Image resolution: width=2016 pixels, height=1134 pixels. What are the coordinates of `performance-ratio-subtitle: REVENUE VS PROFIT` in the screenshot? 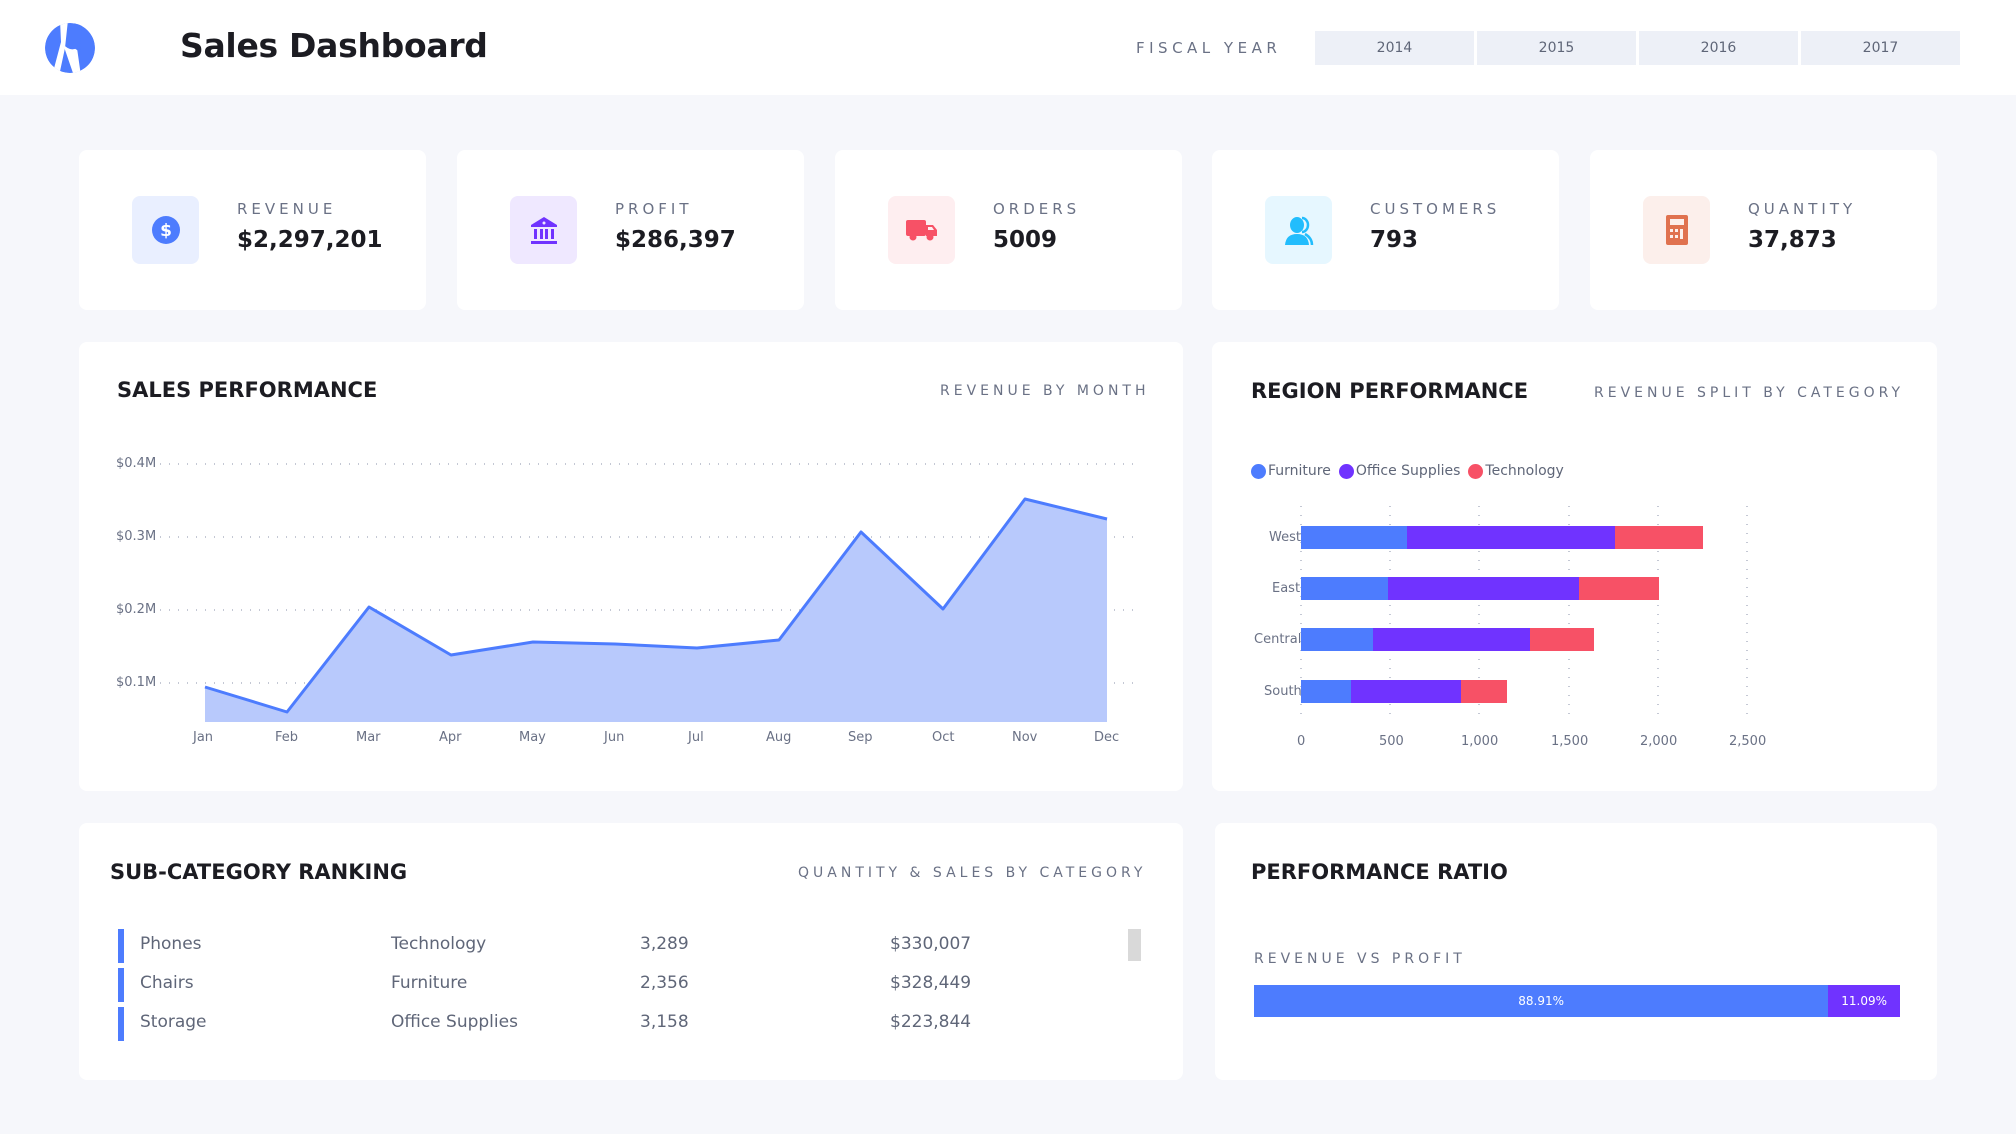 It's located at (1360, 959).